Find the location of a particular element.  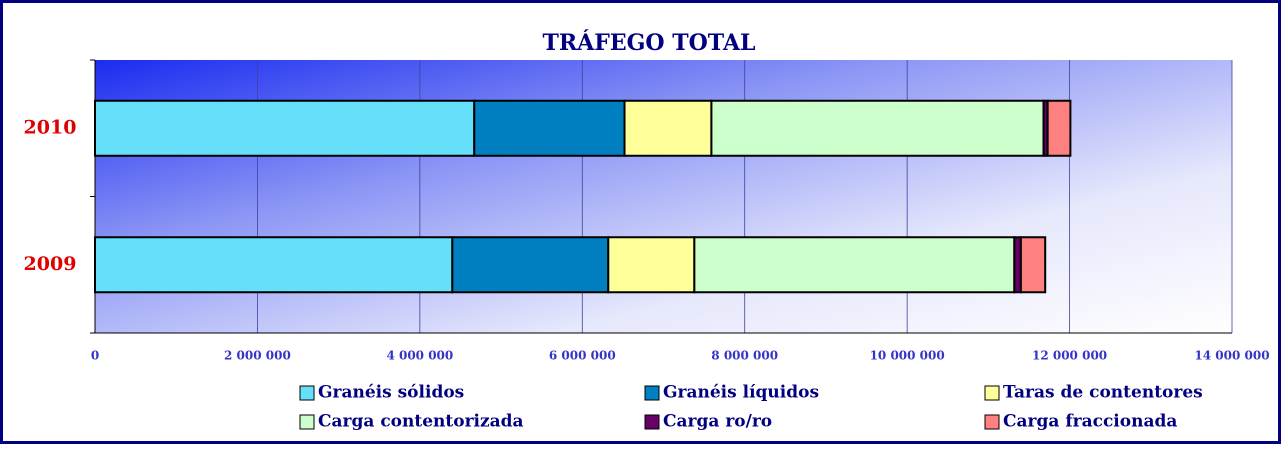

x-tick-label: 10 000 000 is located at coordinates (907, 356).